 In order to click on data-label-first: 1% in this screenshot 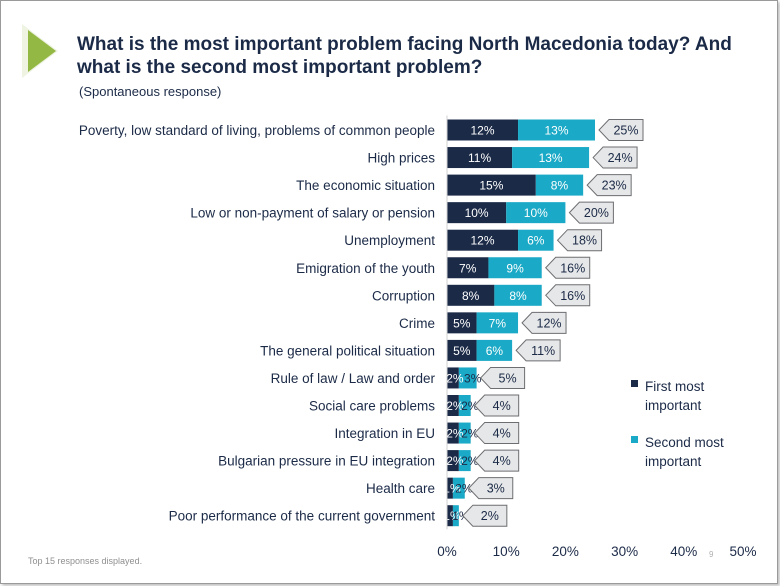, I will do `click(452, 516)`.